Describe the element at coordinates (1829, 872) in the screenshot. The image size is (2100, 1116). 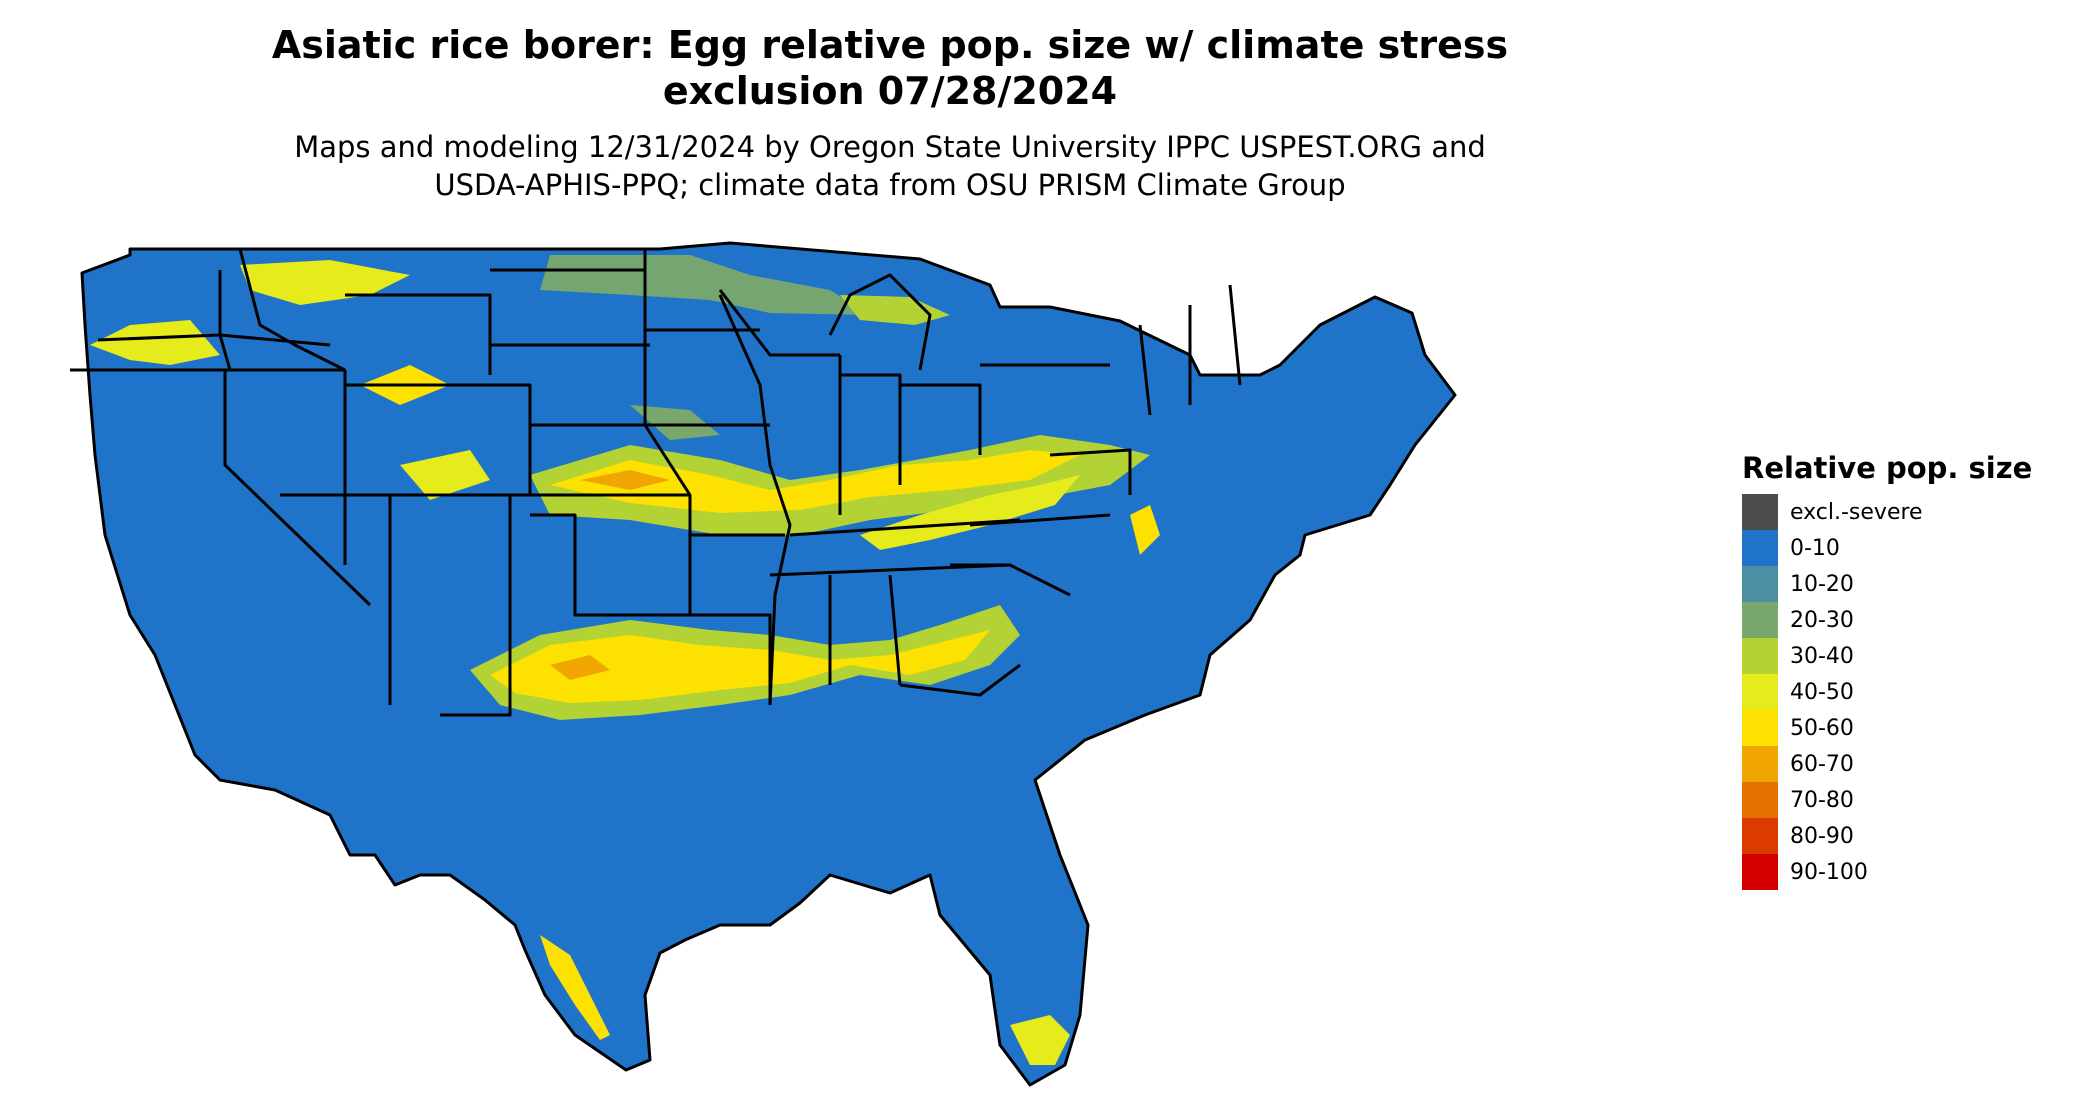
I see `legend-label: 90-100` at that location.